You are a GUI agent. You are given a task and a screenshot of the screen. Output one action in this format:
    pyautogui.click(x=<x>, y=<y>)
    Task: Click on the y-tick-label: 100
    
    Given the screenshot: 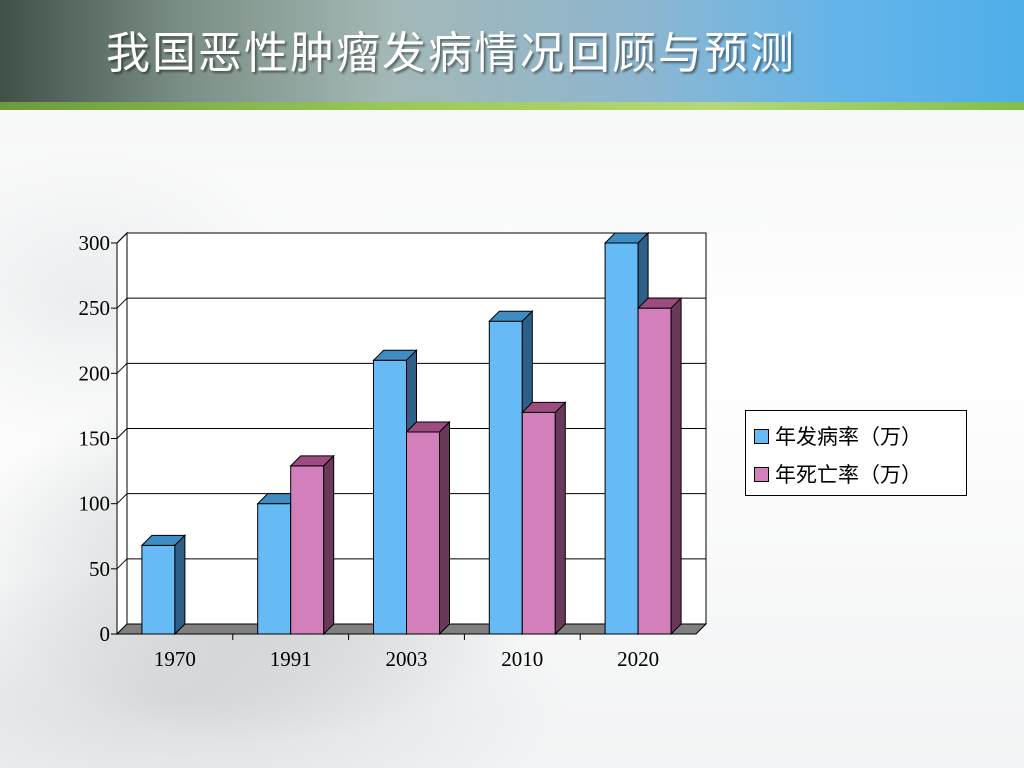 What is the action you would take?
    pyautogui.click(x=95, y=504)
    